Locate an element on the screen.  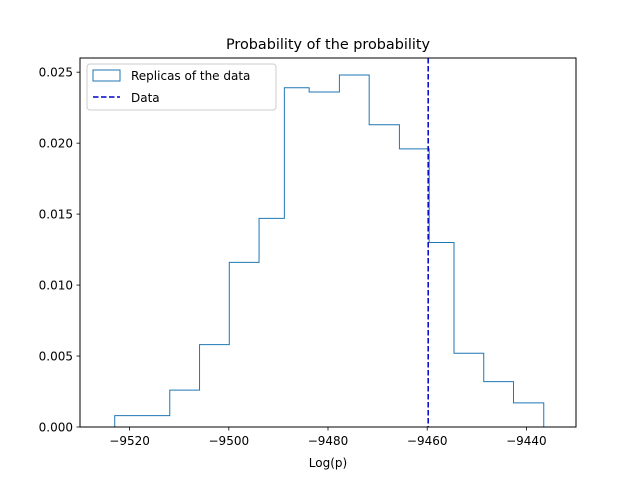
legend-box is located at coordinates (181, 87).